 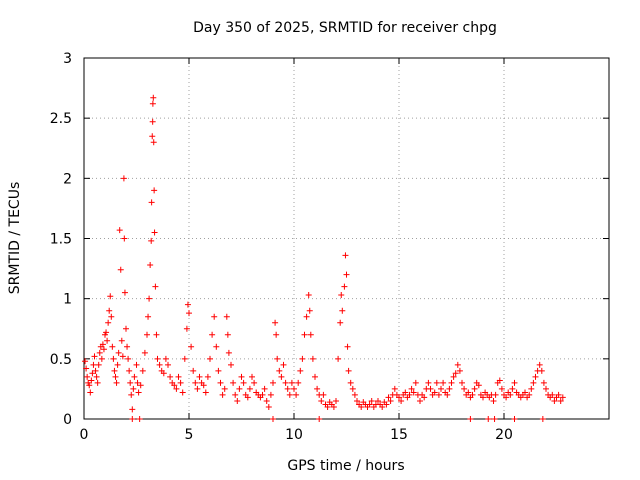 I want to click on y-tick-label: 0.5, so click(x=61, y=360).